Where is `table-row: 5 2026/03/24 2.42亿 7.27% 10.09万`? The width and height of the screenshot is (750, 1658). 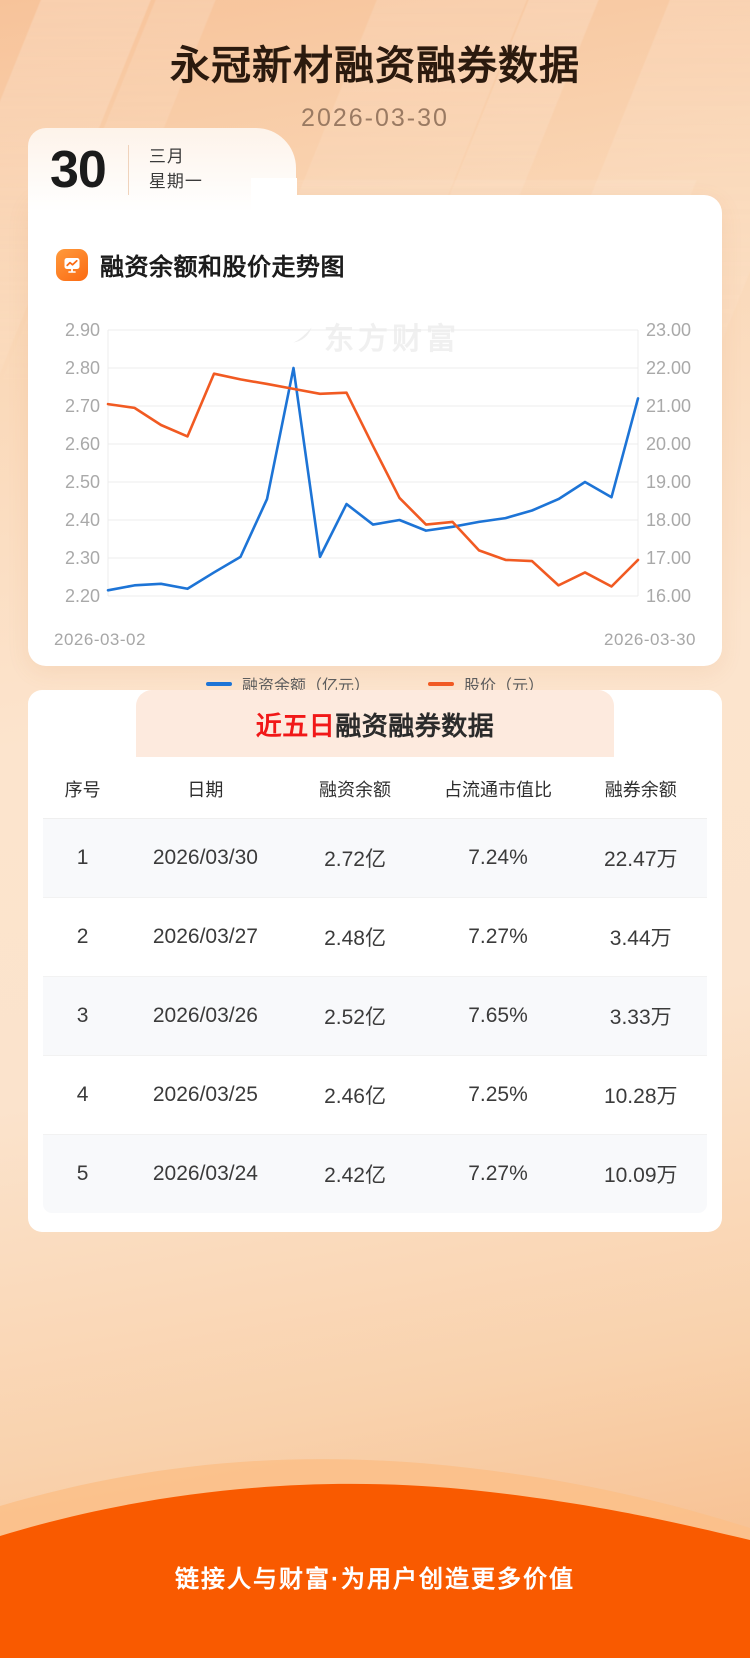 table-row: 5 2026/03/24 2.42亿 7.27% 10.09万 is located at coordinates (375, 1173).